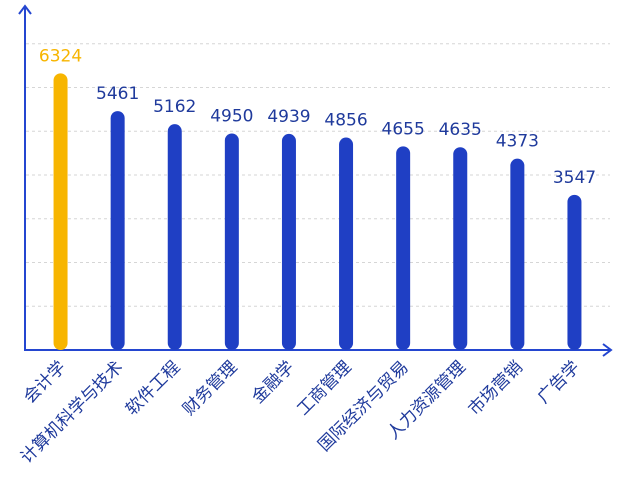  What do you see at coordinates (403, 129) in the screenshot?
I see `value-label: 4655` at bounding box center [403, 129].